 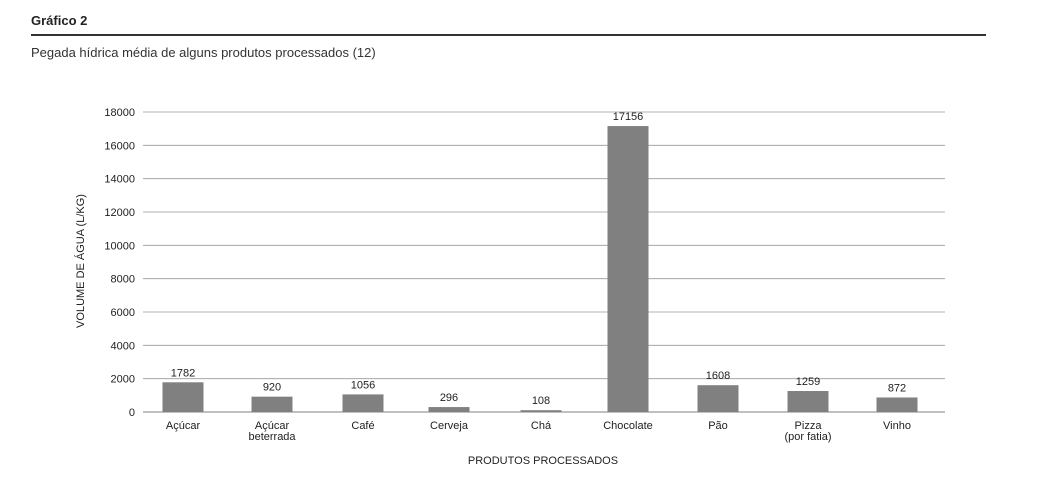 What do you see at coordinates (59, 20) in the screenshot?
I see `figure-label: Gráfico 2` at bounding box center [59, 20].